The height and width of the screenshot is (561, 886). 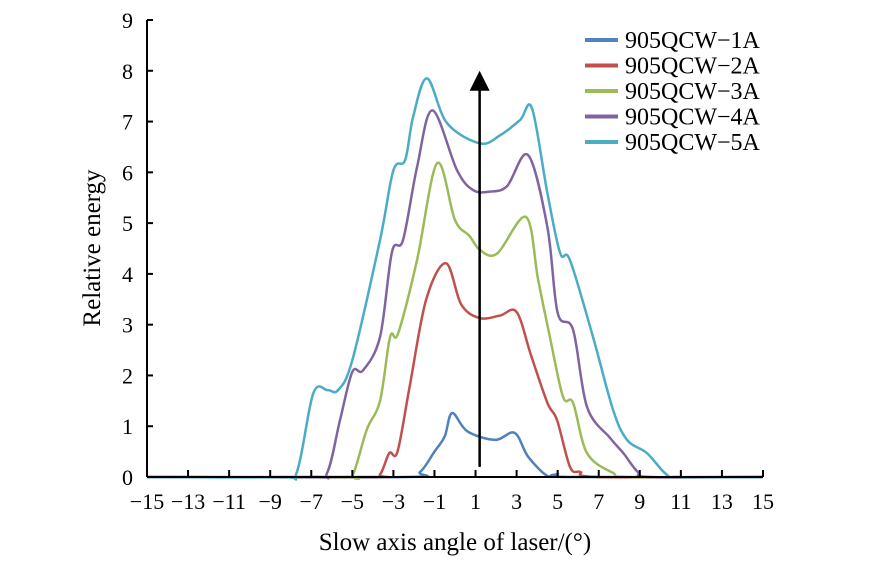 What do you see at coordinates (693, 92) in the screenshot?
I see `legend-label: 905QCW−3A` at bounding box center [693, 92].